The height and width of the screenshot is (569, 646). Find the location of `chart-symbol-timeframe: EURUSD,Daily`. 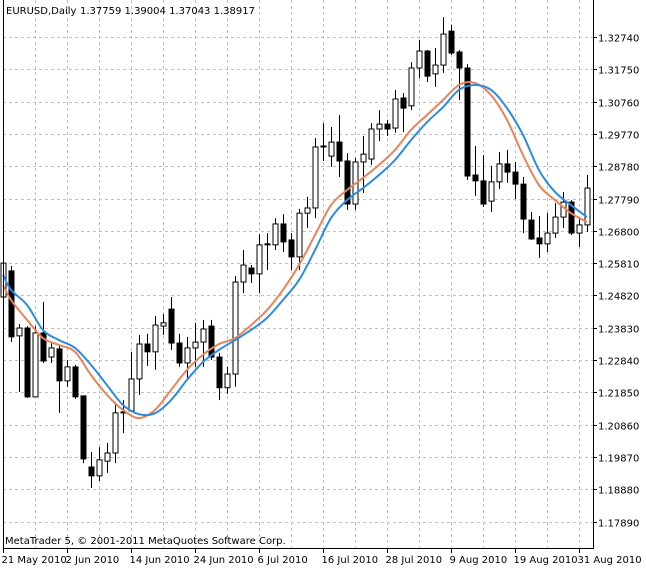

chart-symbol-timeframe: EURUSD,Daily is located at coordinates (41, 11).